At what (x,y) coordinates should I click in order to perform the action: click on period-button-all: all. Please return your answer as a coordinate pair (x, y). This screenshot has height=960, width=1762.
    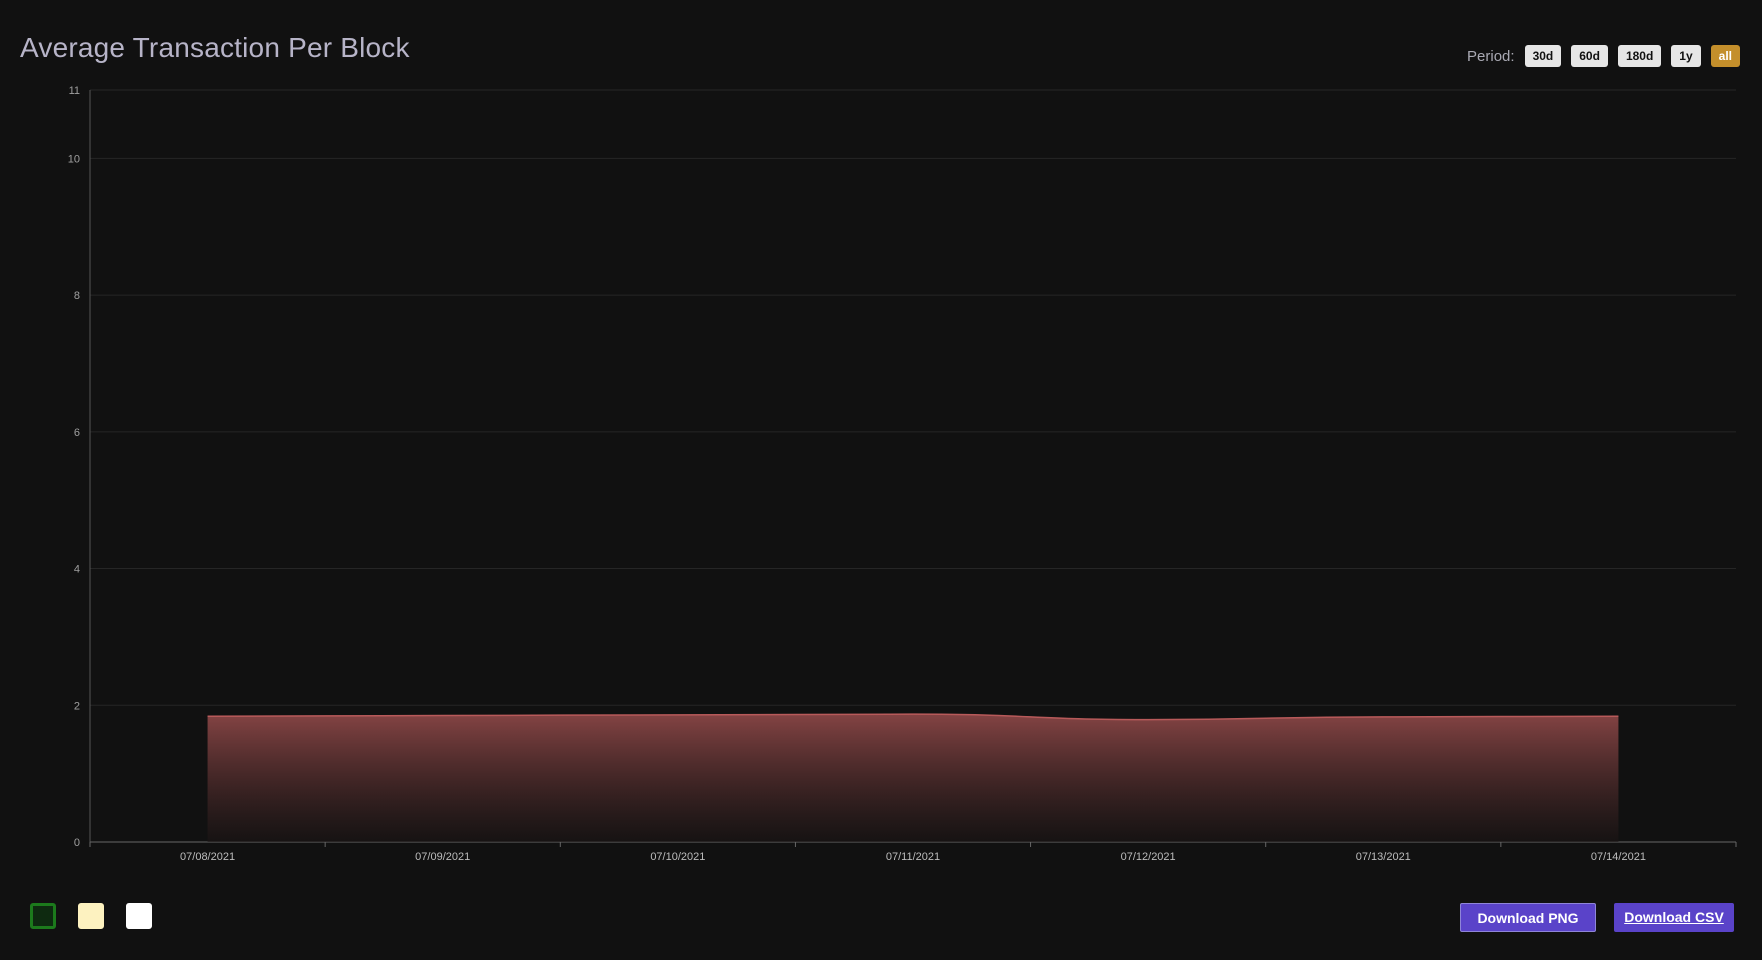
    Looking at the image, I should click on (1725, 56).